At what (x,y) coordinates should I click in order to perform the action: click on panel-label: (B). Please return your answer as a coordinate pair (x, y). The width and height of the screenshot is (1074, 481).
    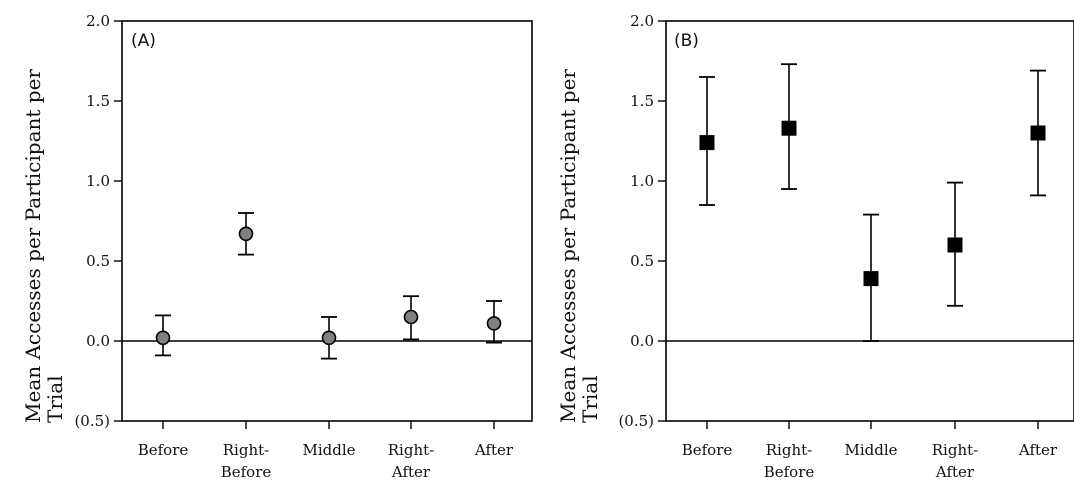
    Looking at the image, I should click on (686, 41).